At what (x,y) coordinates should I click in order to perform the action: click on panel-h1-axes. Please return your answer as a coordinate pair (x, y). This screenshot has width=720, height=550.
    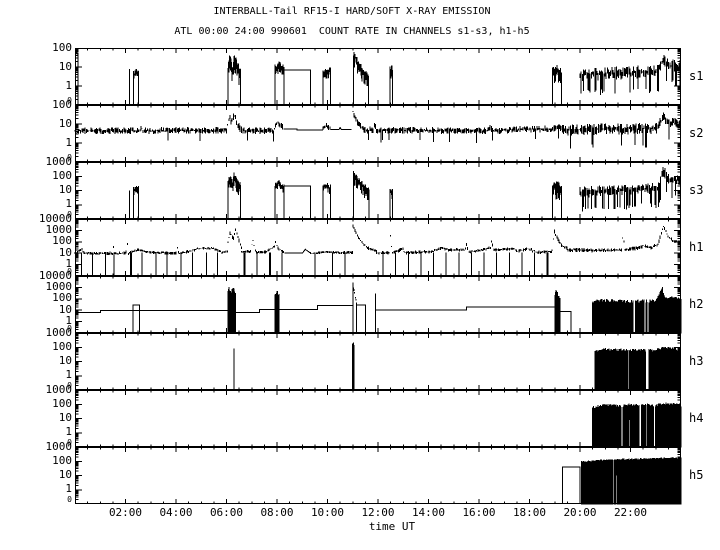
    Looking at the image, I should click on (378, 247).